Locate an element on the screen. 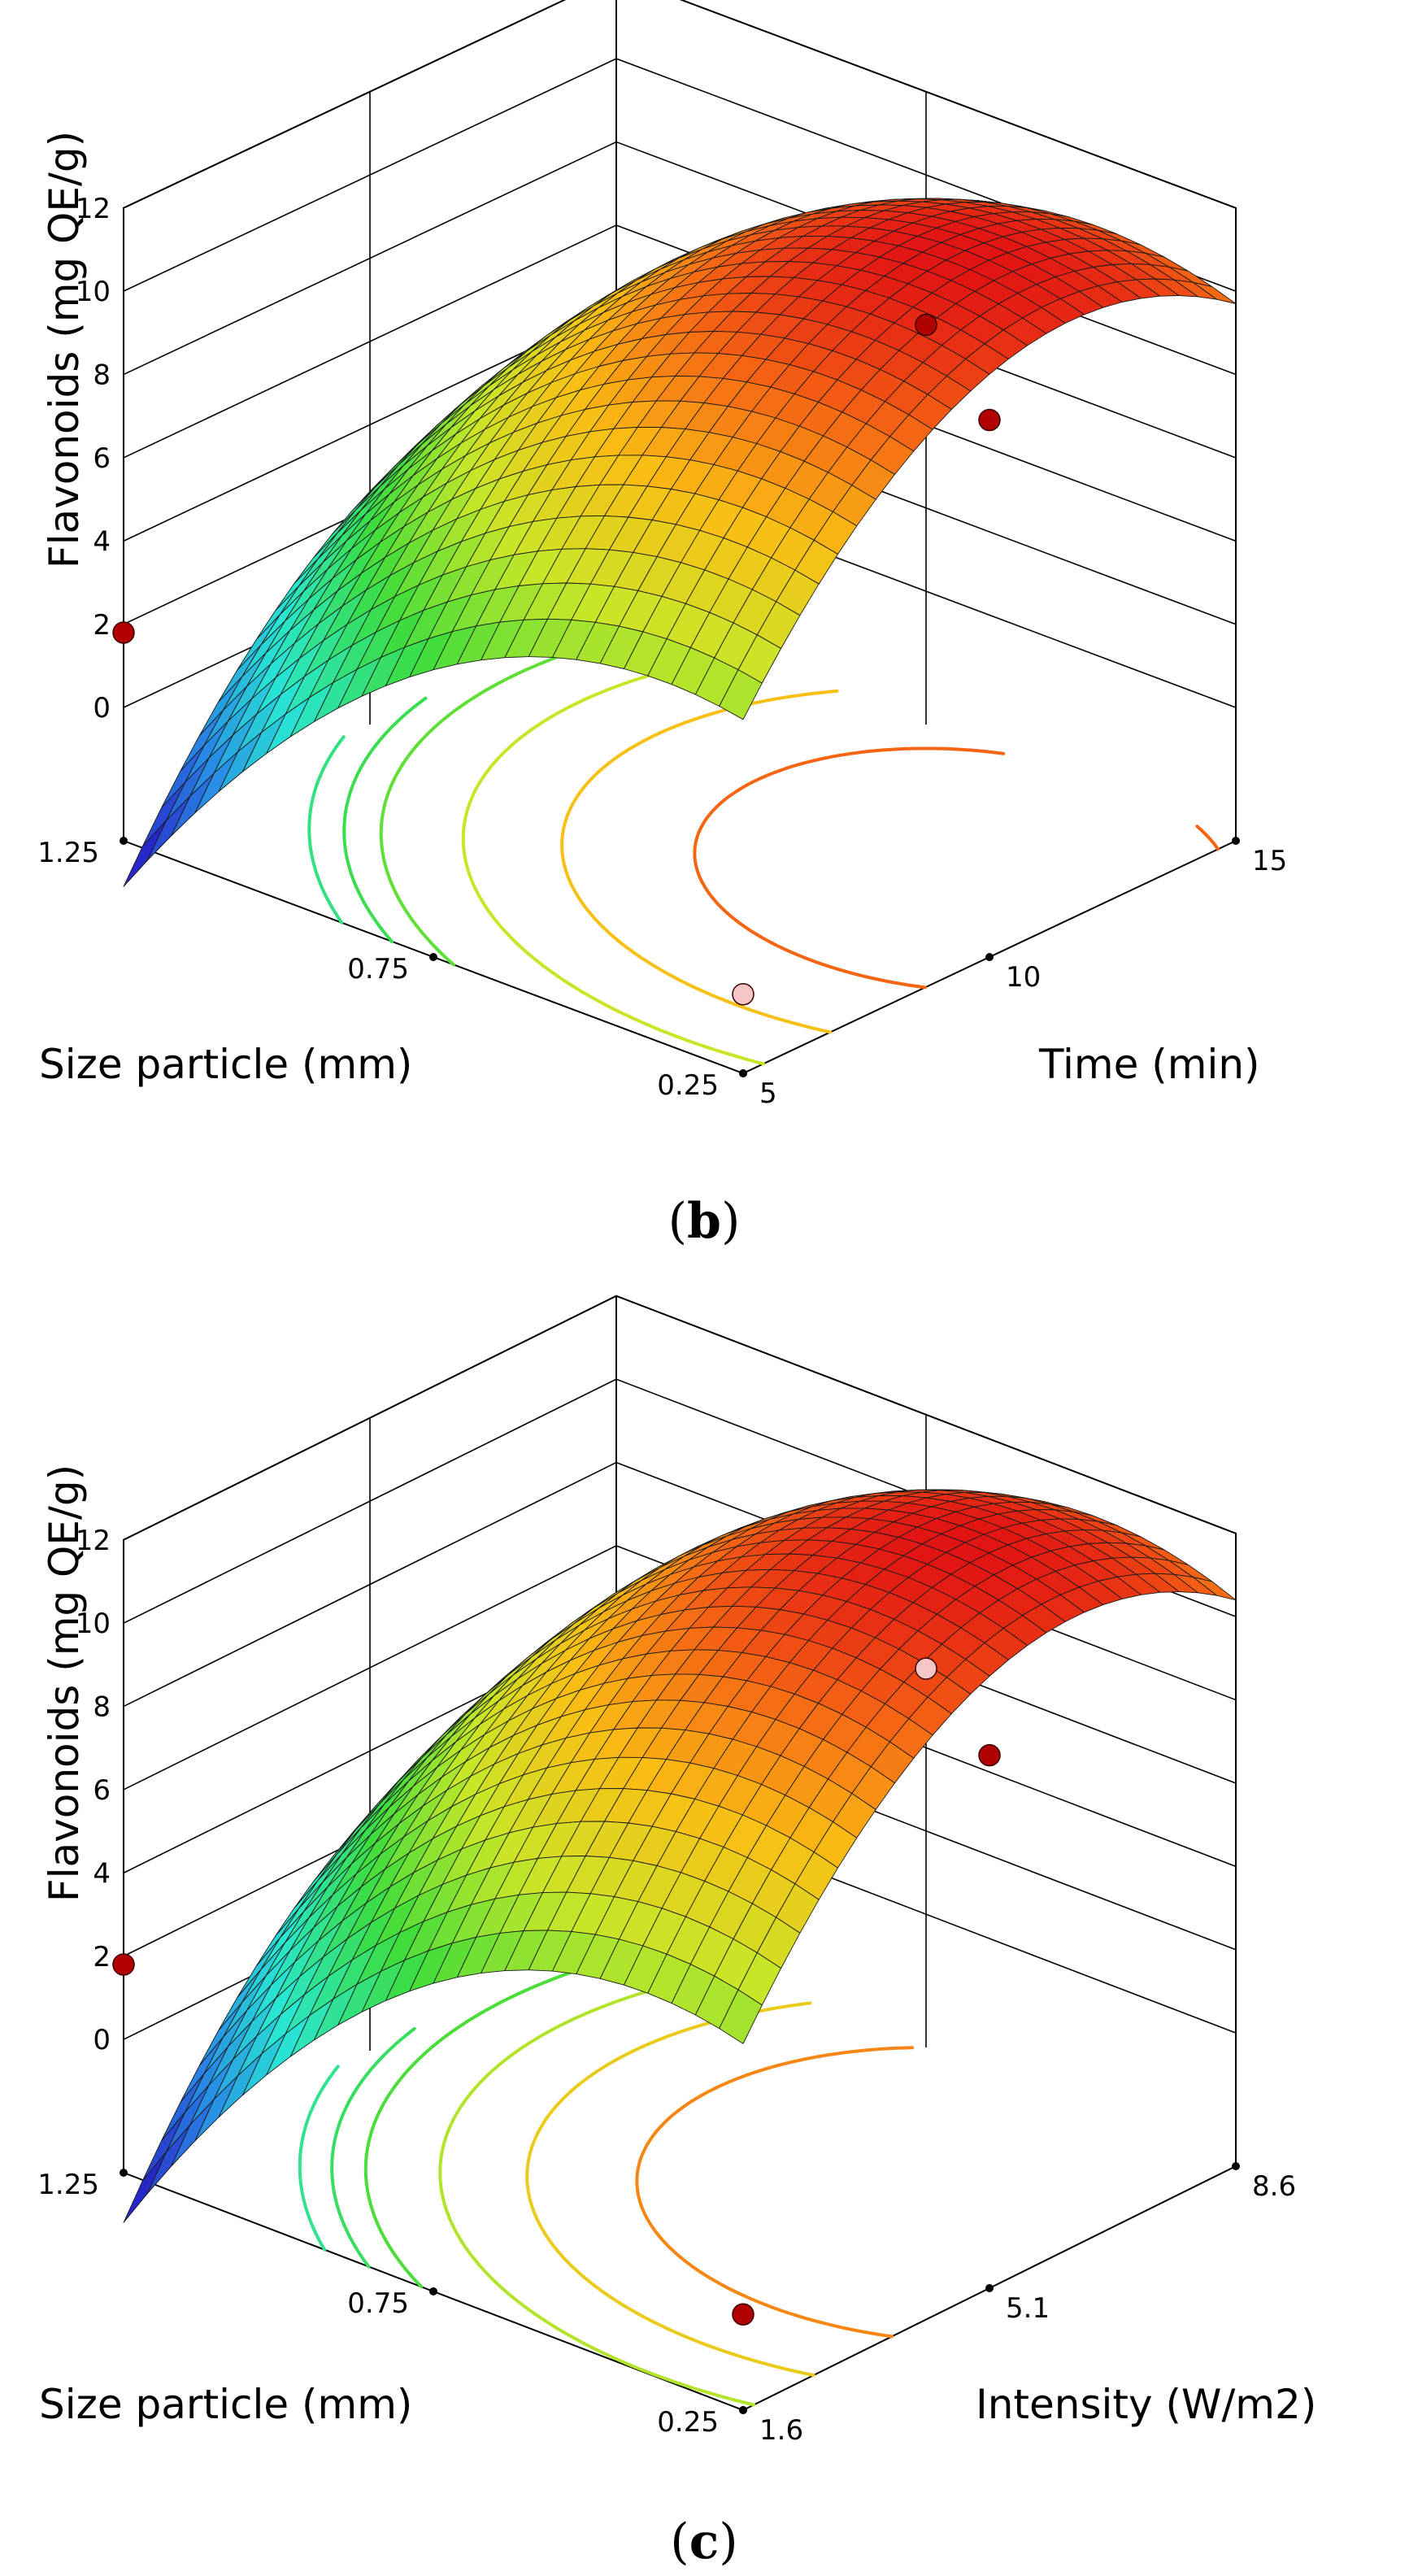  panel-c-caption: (c) is located at coordinates (703, 2542).